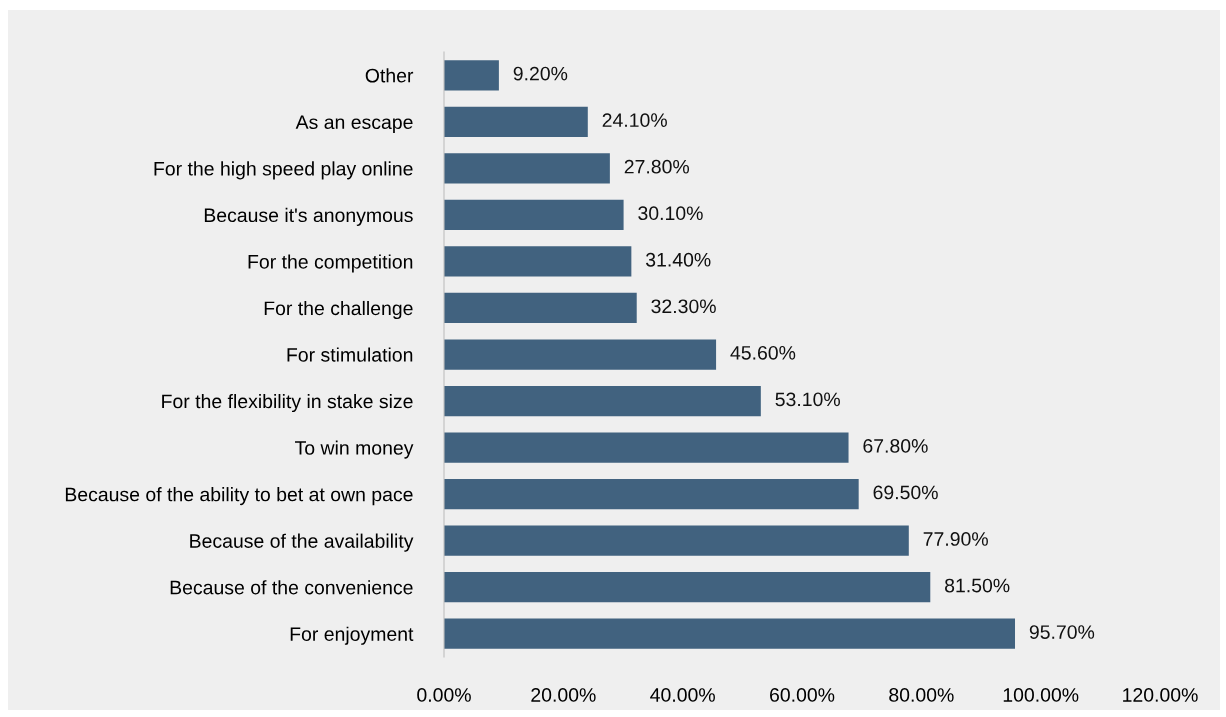 The height and width of the screenshot is (717, 1226). I want to click on y-tick-label: Because of the ability to bet at own pace, so click(239, 496).